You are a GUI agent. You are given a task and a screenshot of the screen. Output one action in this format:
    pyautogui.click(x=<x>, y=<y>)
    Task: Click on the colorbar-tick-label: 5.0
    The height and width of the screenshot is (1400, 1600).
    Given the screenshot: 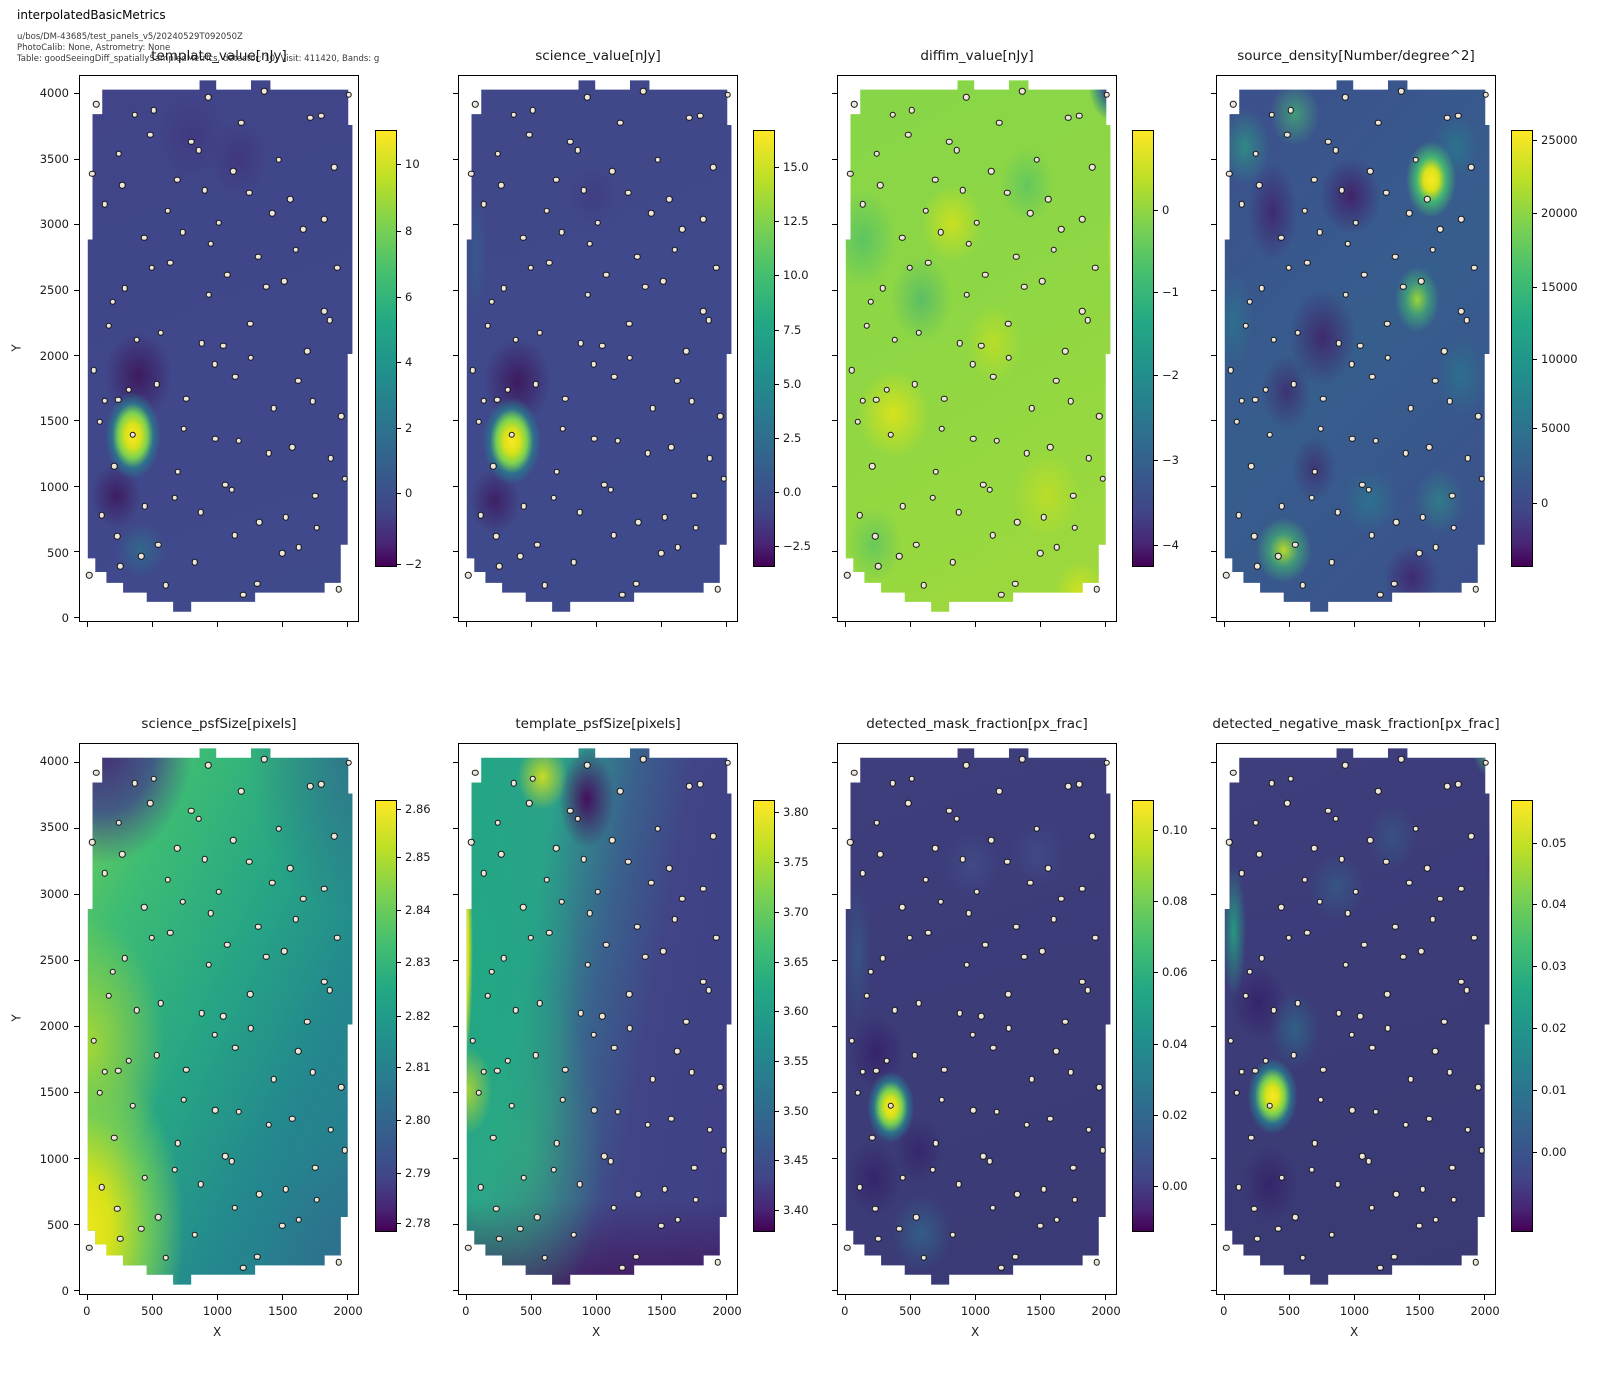 What is the action you would take?
    pyautogui.click(x=792, y=383)
    